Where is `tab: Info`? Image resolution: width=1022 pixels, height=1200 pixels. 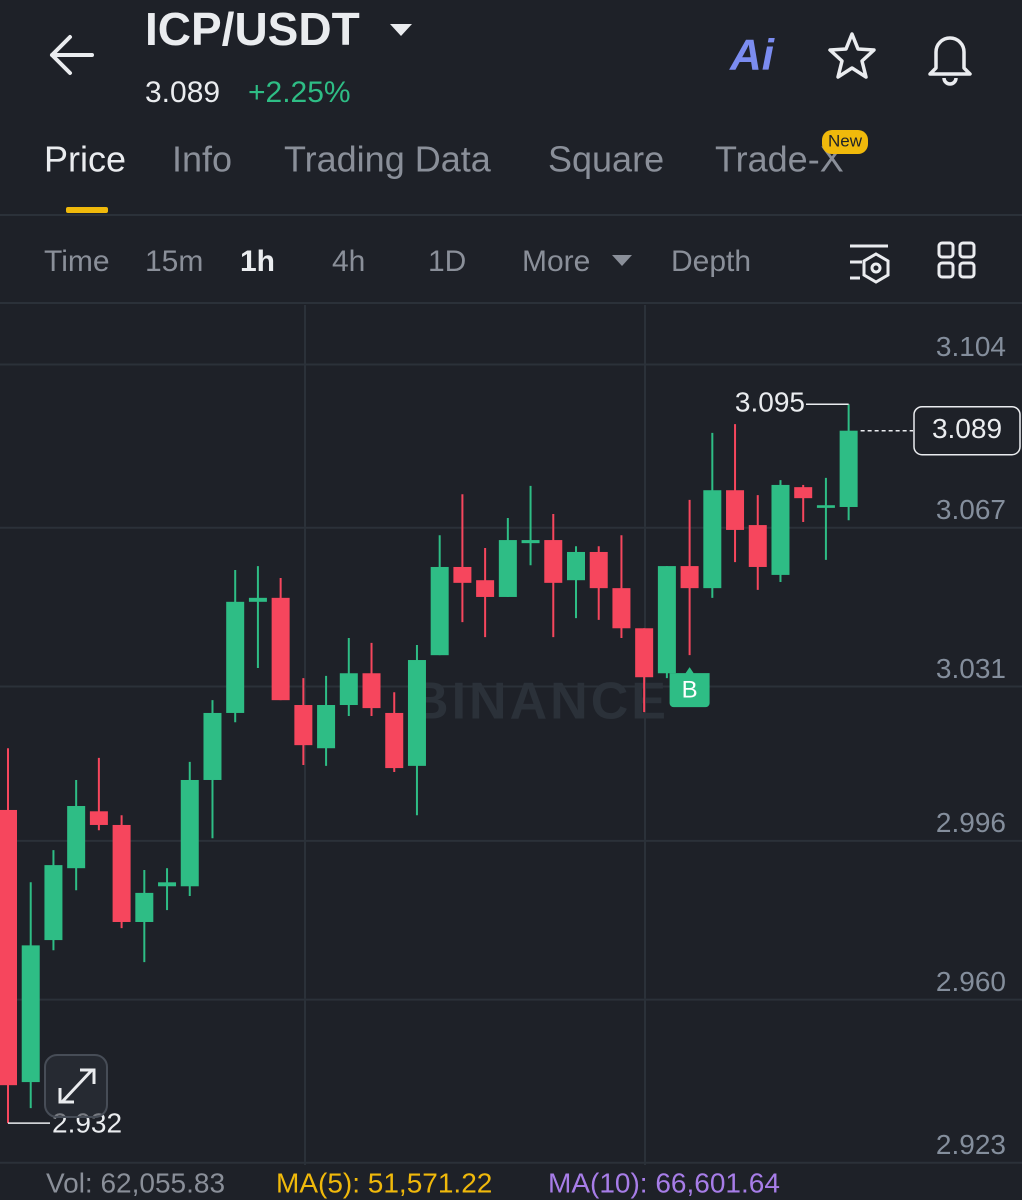
tab: Info is located at coordinates (202, 159).